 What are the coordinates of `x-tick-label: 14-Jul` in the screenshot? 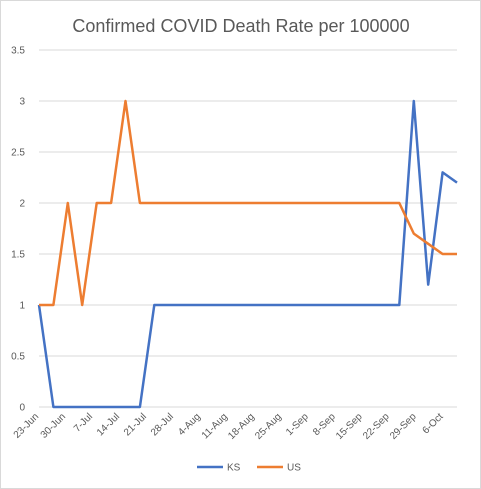 It's located at (108, 424).